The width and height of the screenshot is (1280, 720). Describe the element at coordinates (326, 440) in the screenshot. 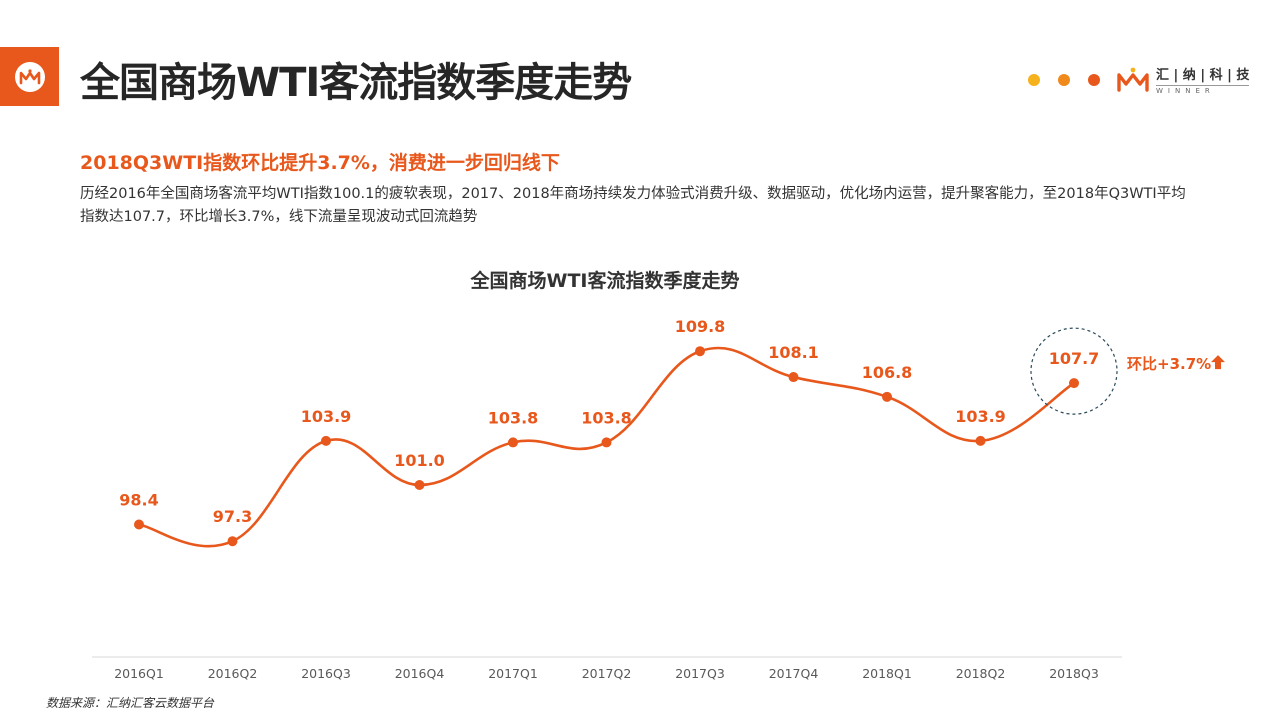

I see `data-point-2016Q3` at that location.